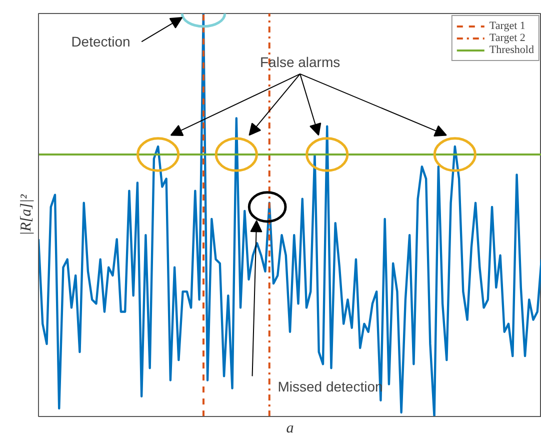  I want to click on text: Target 2, so click(507, 38).